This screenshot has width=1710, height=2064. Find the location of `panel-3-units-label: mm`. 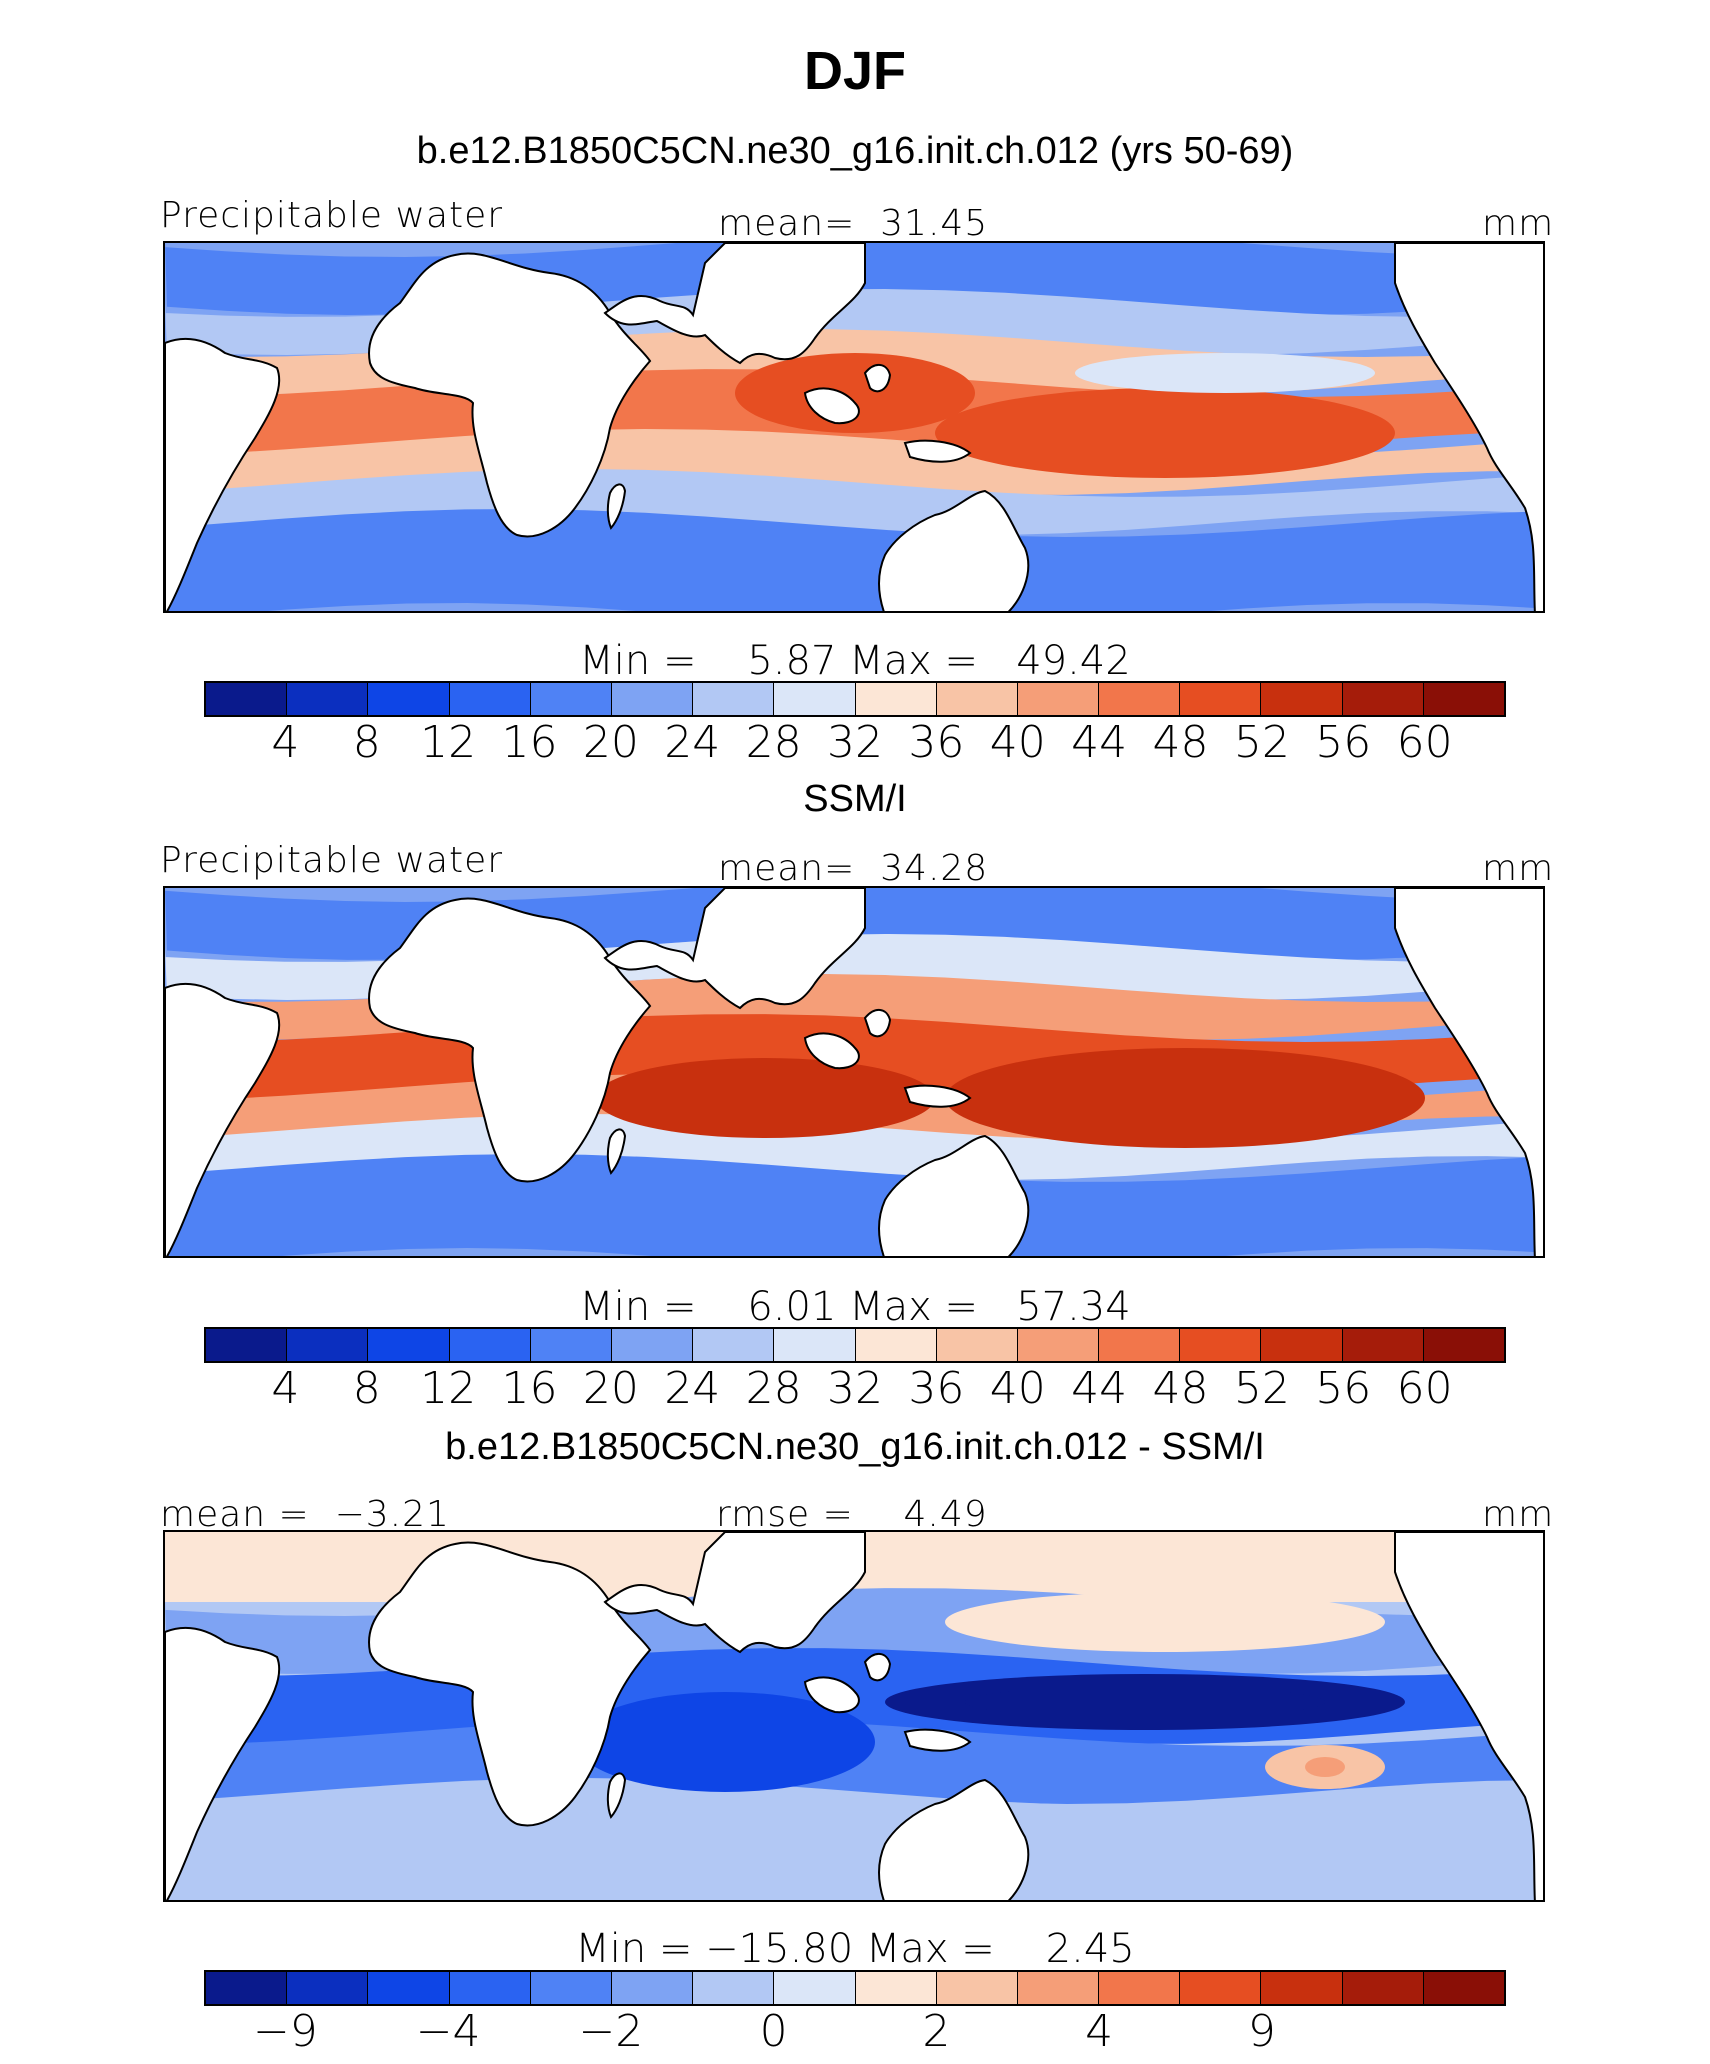

panel-3-units-label: mm is located at coordinates (1518, 1514).